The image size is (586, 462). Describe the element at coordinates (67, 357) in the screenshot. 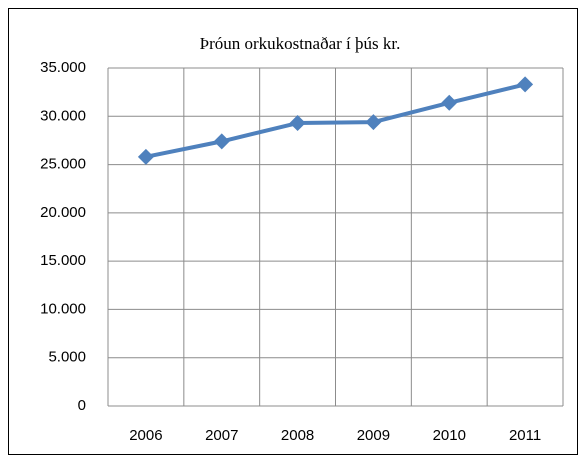

I see `y-tick-label: 5.000` at that location.